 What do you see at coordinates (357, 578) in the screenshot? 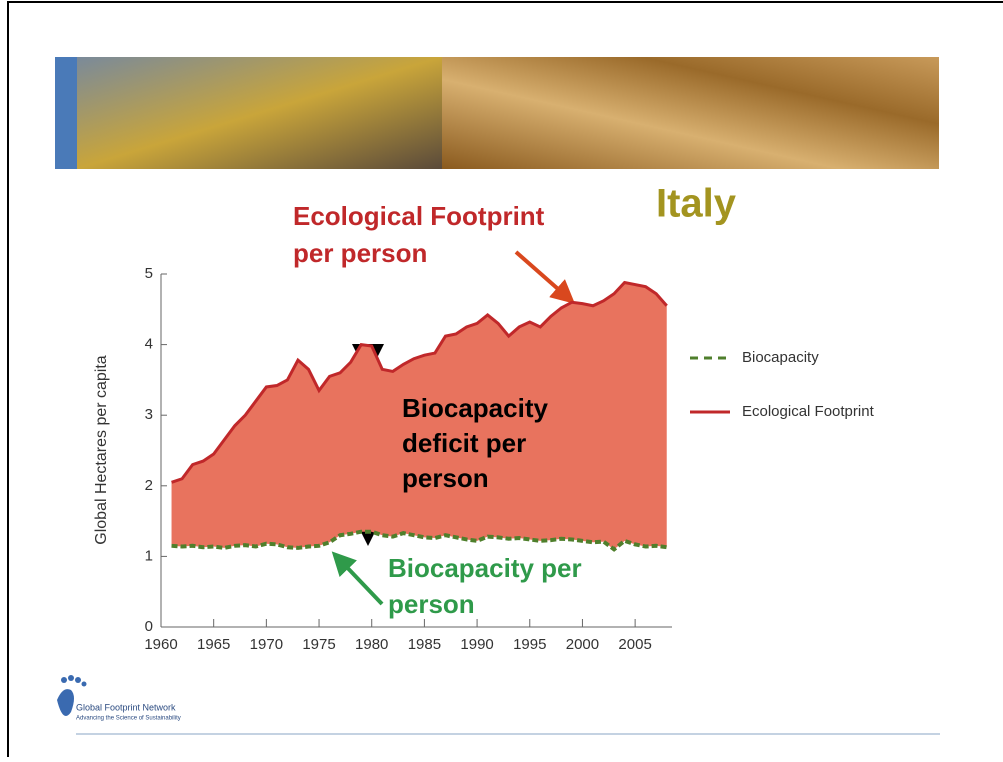
I see `biocapacity-arrow` at bounding box center [357, 578].